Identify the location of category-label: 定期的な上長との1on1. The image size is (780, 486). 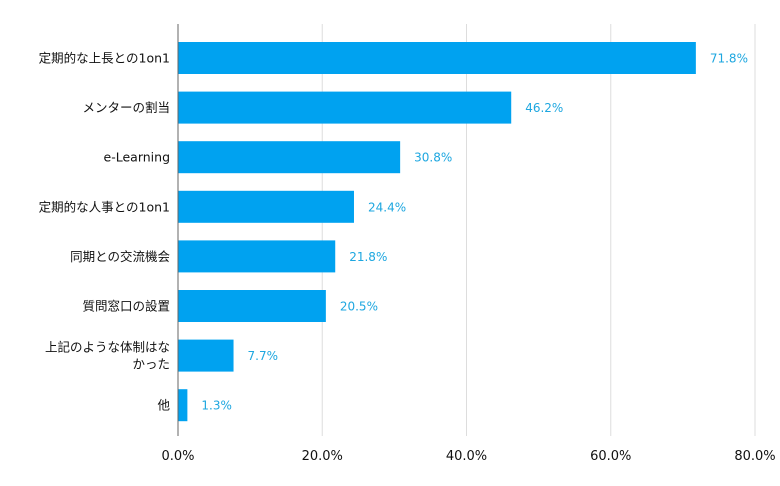
(104, 58).